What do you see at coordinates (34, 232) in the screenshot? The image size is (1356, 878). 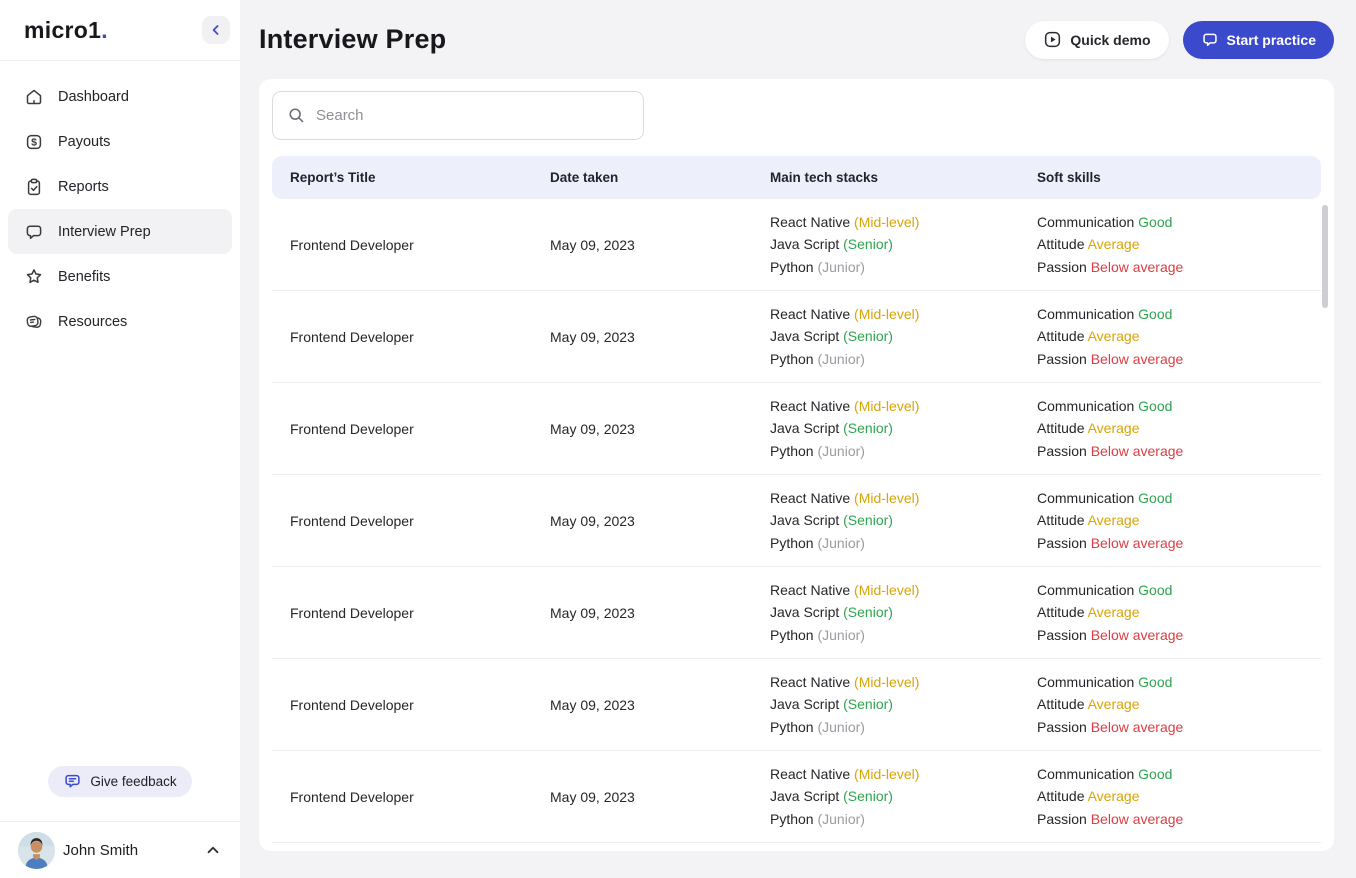 I see `chat-icon` at bounding box center [34, 232].